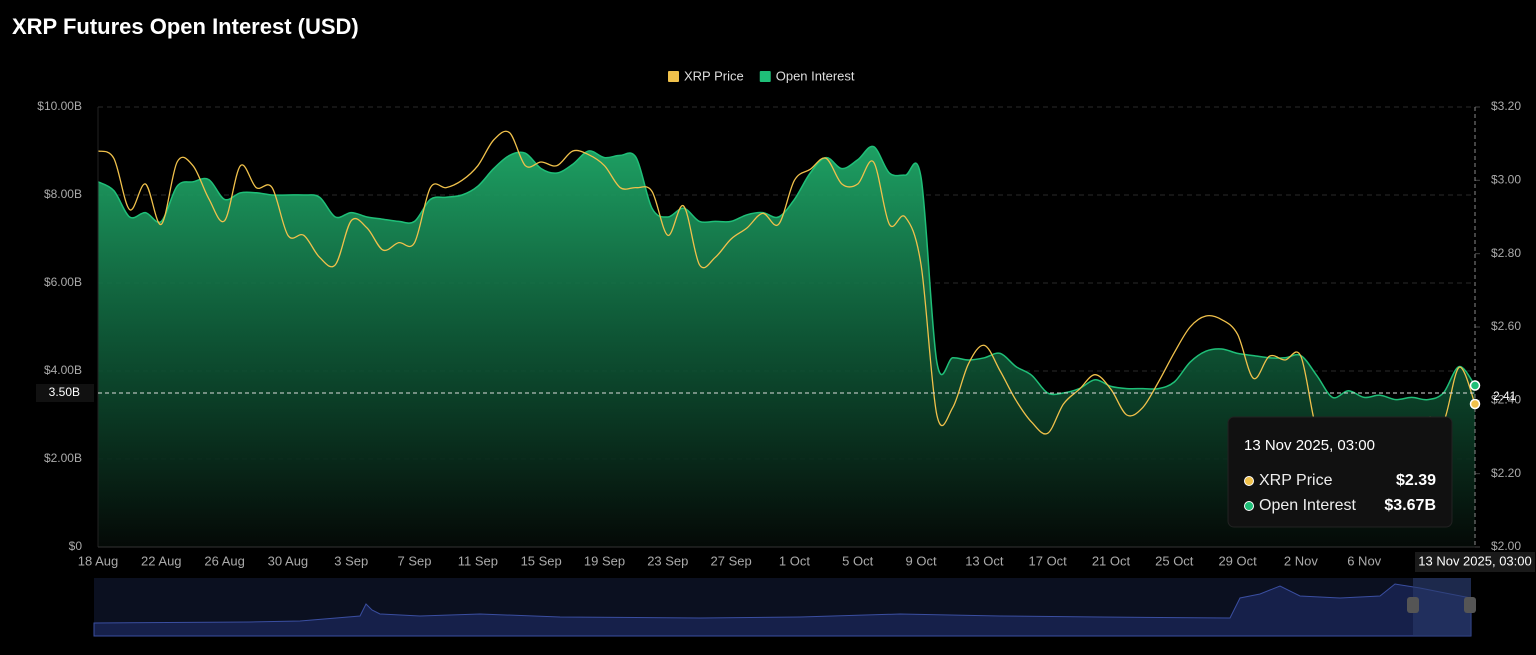 The height and width of the screenshot is (655, 1536). Describe the element at coordinates (98, 560) in the screenshot. I see `x-tick-label: 18 Aug` at that location.